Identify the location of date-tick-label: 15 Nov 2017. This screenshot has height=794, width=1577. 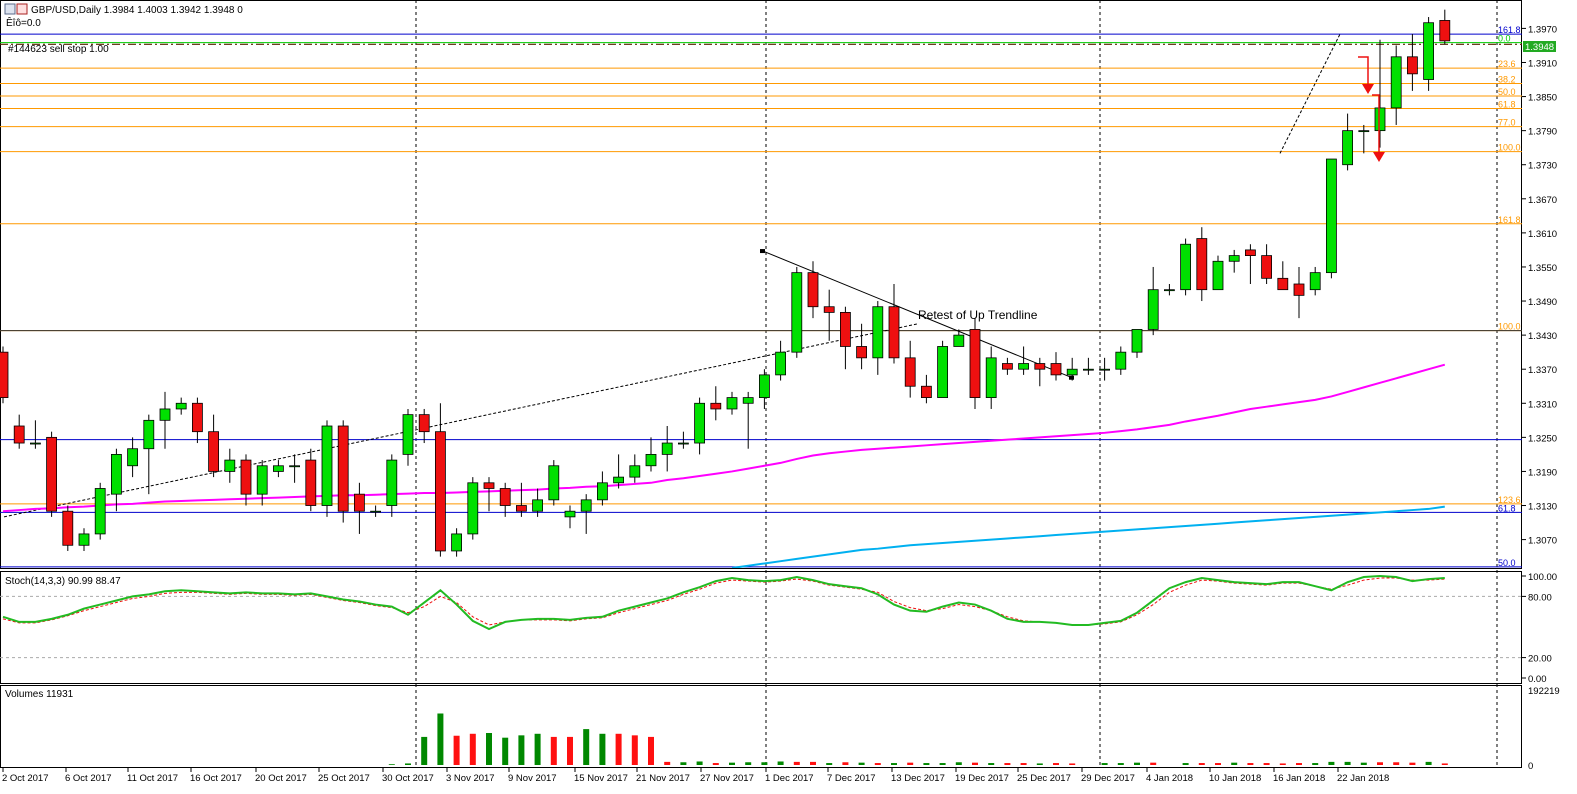
(601, 778).